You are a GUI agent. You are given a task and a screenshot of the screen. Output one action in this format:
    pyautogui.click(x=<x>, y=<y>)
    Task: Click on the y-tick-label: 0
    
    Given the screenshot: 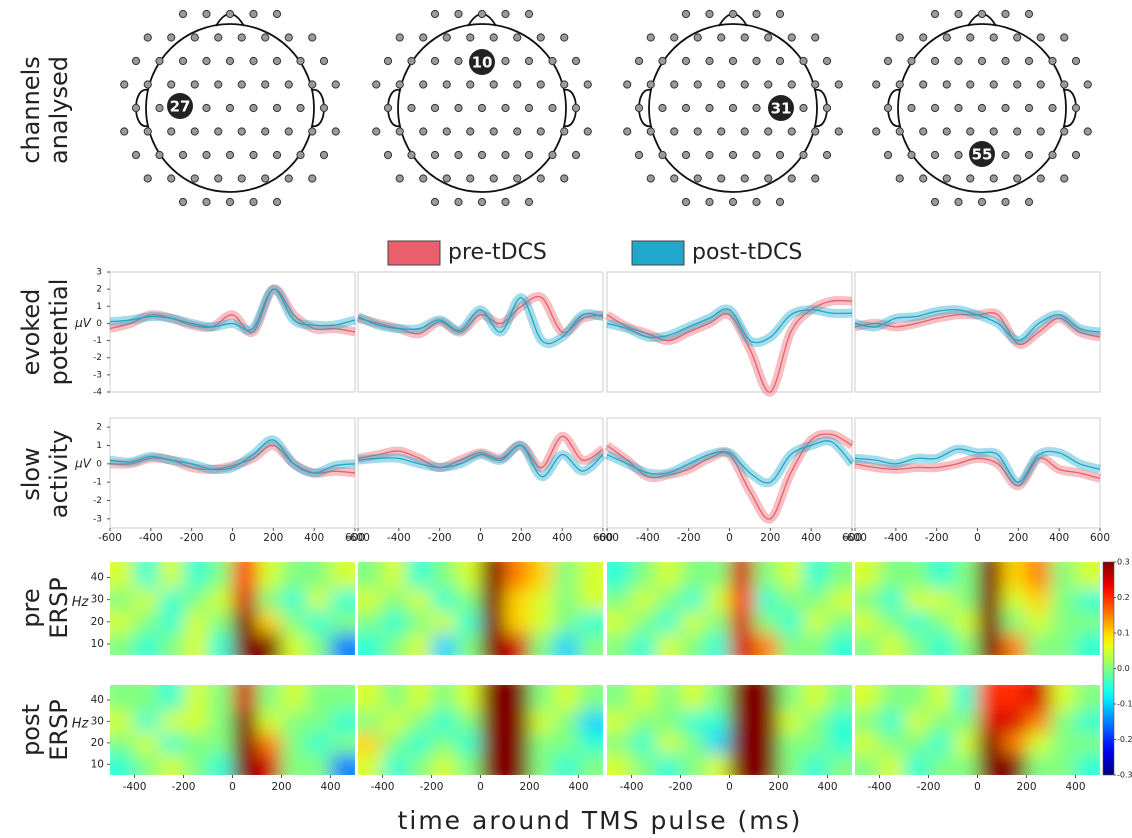 What is the action you would take?
    pyautogui.click(x=99, y=464)
    